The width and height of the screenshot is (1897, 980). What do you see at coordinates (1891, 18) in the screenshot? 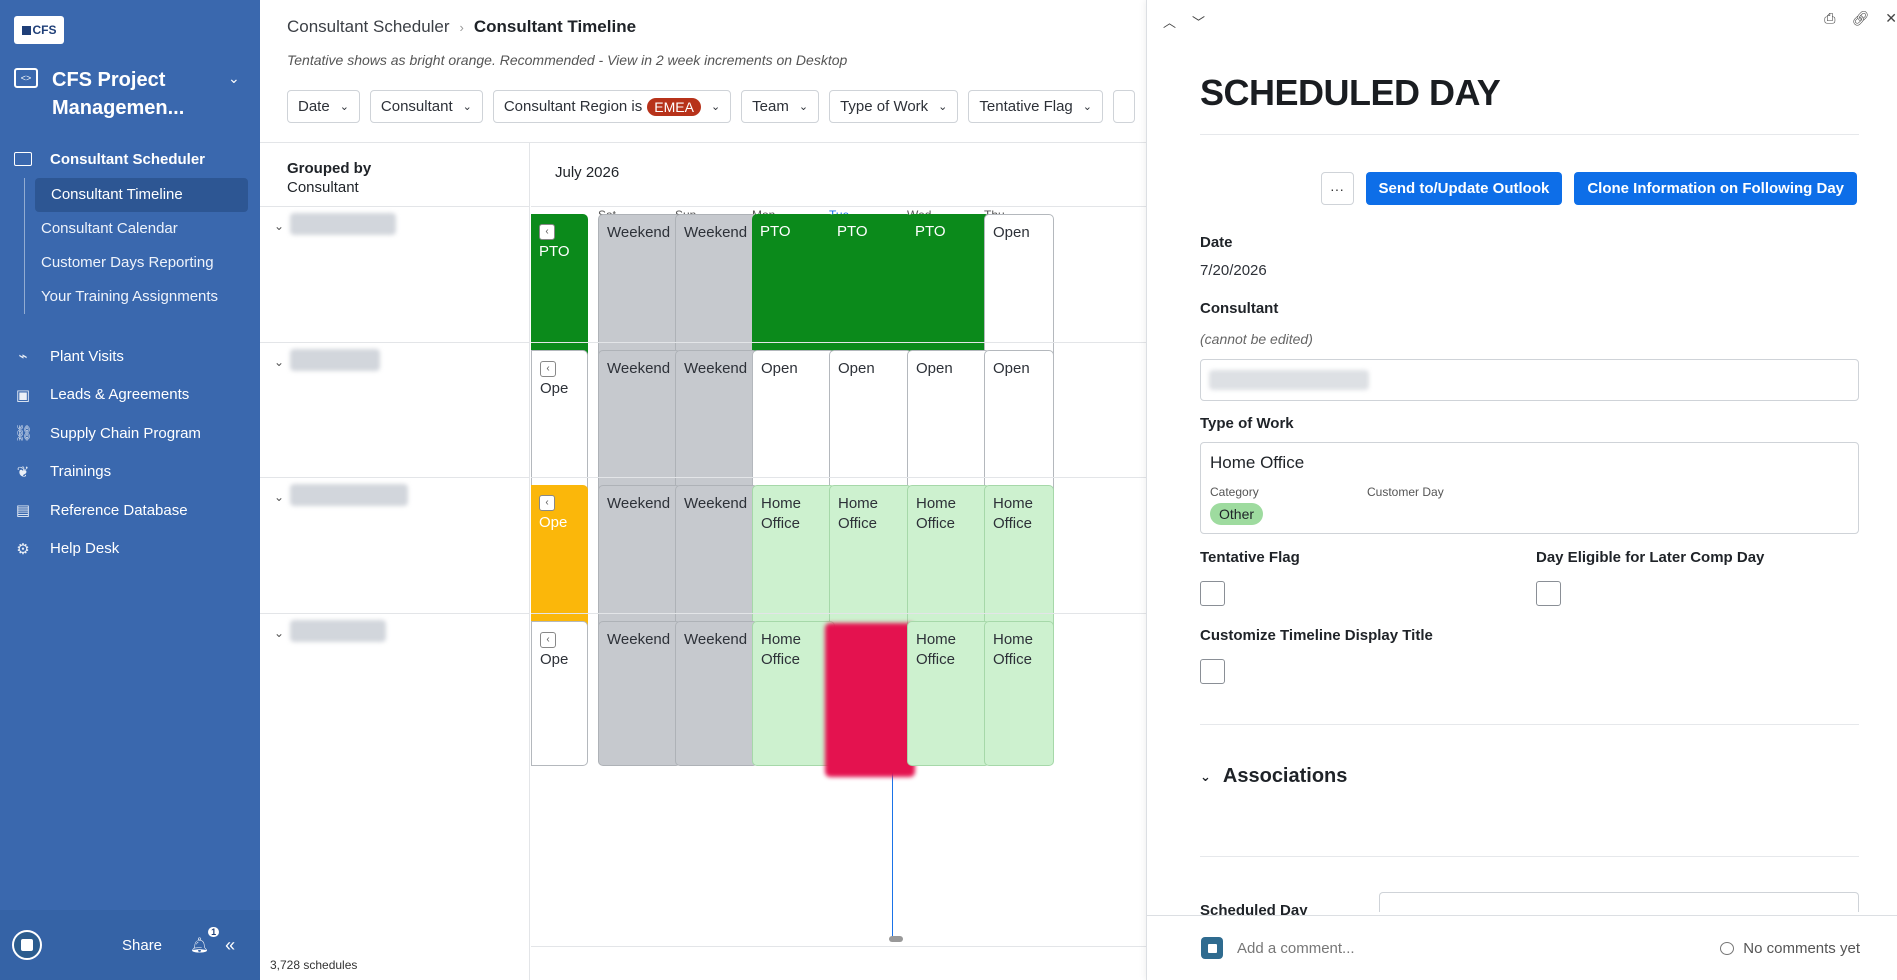
I see `close-icon: ✕` at bounding box center [1891, 18].